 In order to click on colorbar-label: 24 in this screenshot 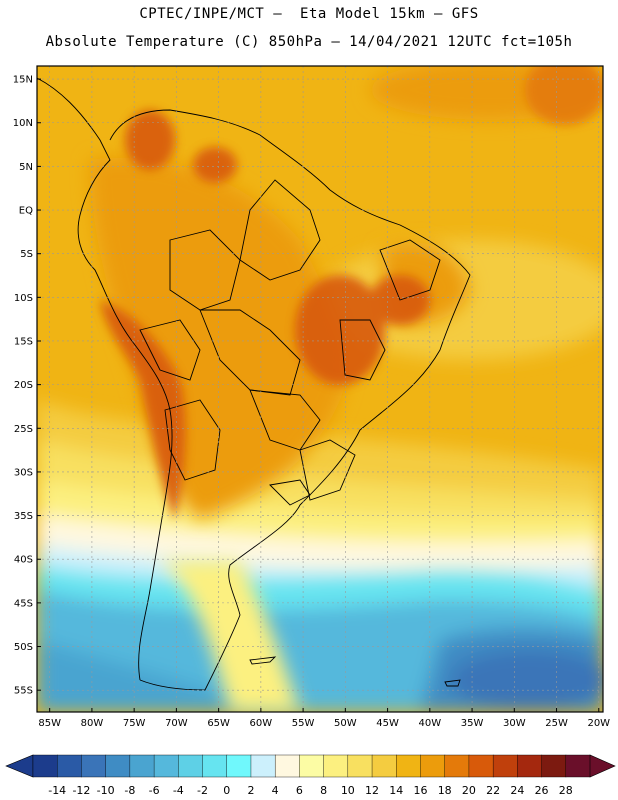, I will do `click(517, 790)`.